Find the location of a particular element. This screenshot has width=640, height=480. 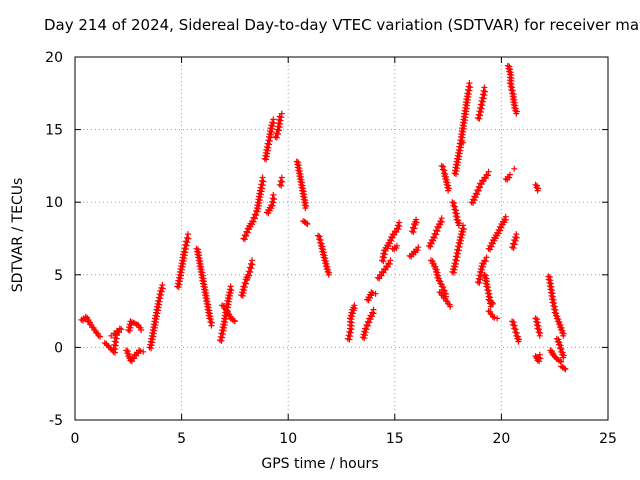

x-axis-label: GPS time / hours is located at coordinates (320, 464).